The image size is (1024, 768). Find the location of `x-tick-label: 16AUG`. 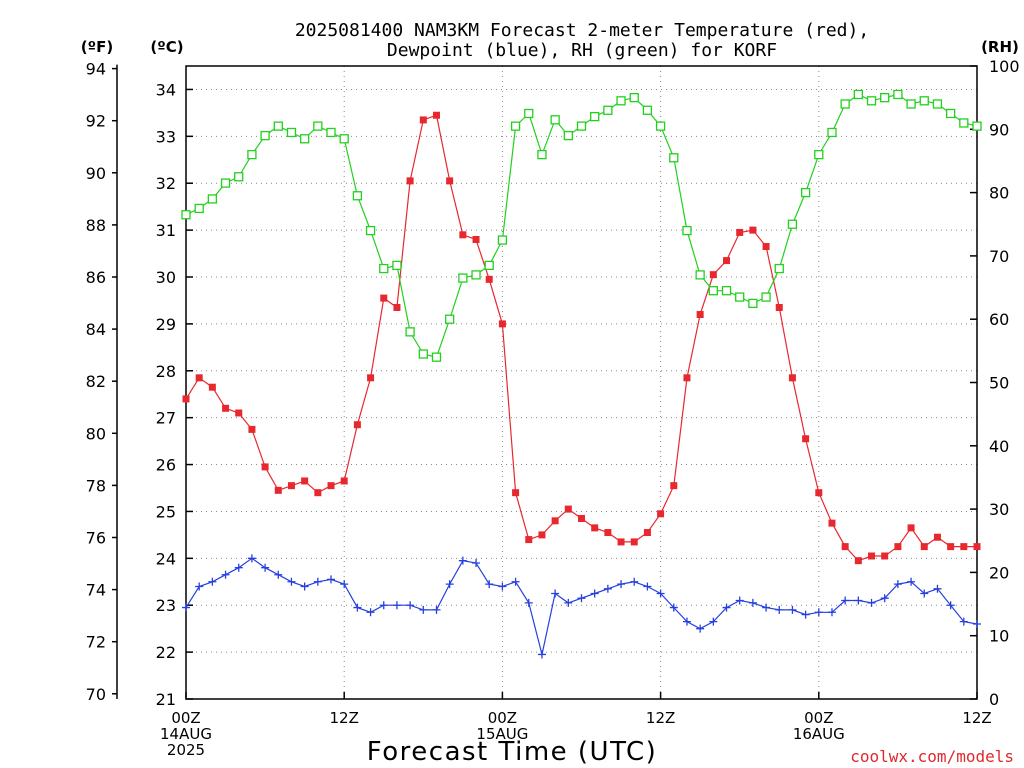

x-tick-label: 16AUG is located at coordinates (819, 734).